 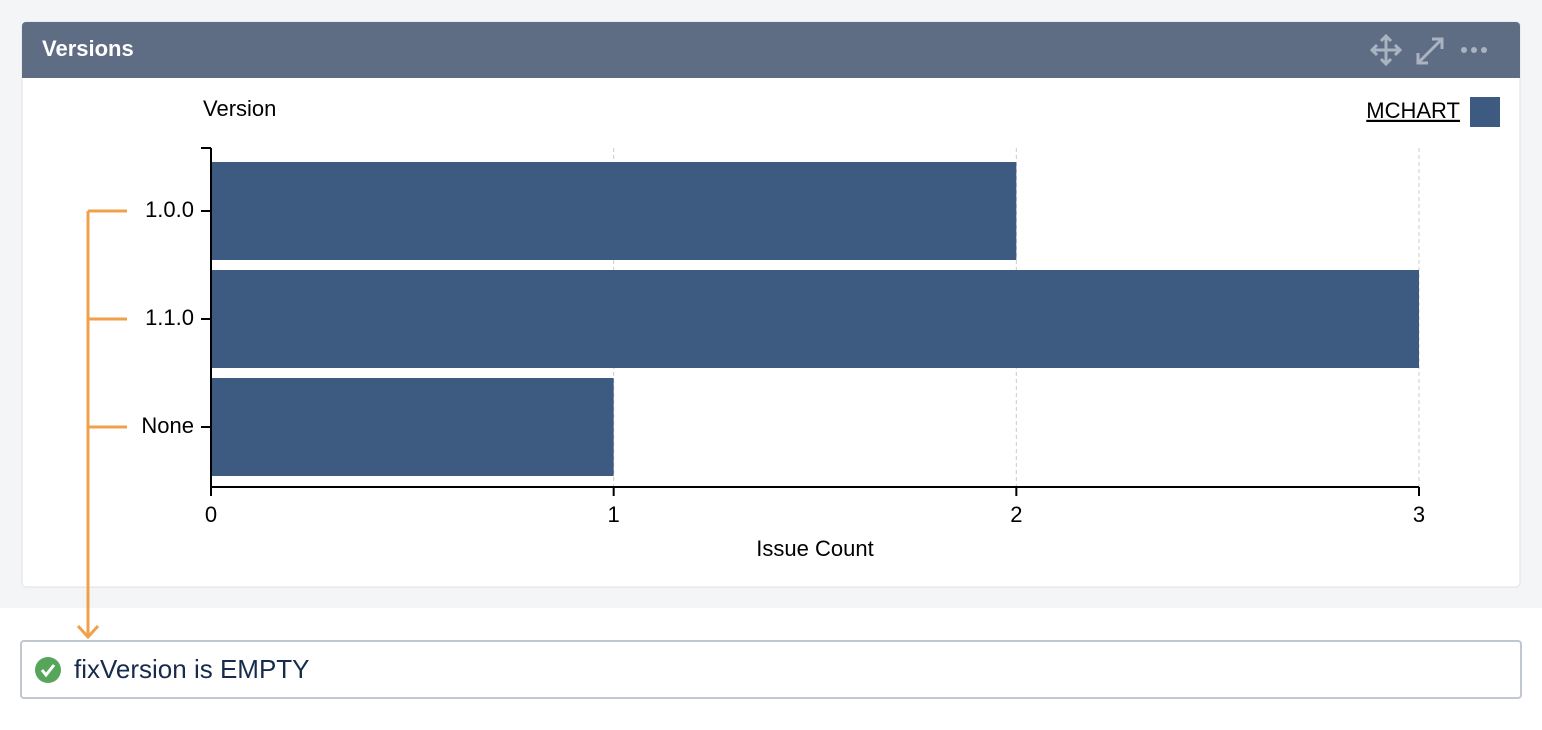 What do you see at coordinates (1016, 514) in the screenshot?
I see `x-tick-label: 2` at bounding box center [1016, 514].